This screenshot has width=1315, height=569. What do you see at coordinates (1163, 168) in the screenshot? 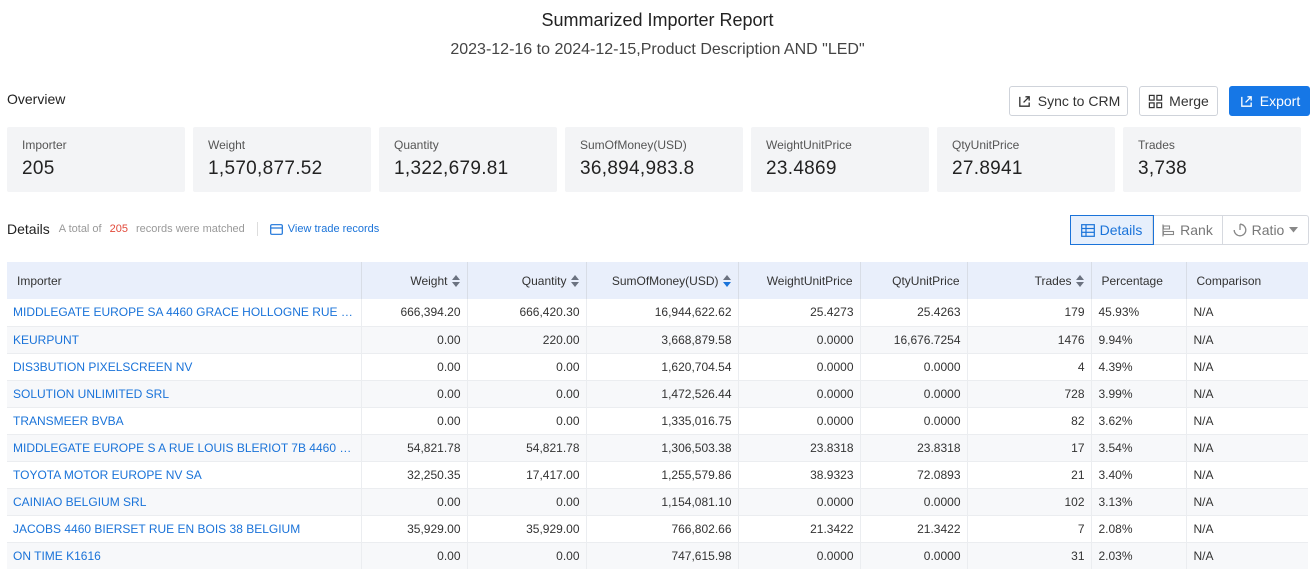
I see `card-value: 3,738` at bounding box center [1163, 168].